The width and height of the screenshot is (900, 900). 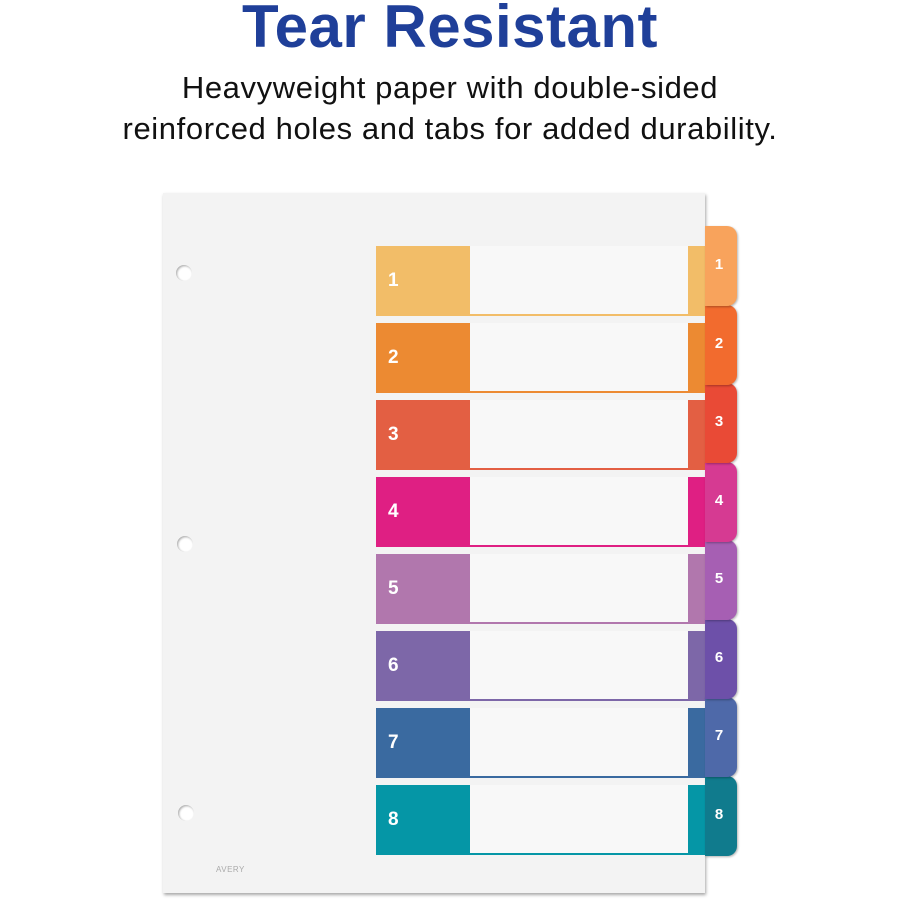 What do you see at coordinates (423, 589) in the screenshot?
I see `toc-number-tile: 5` at bounding box center [423, 589].